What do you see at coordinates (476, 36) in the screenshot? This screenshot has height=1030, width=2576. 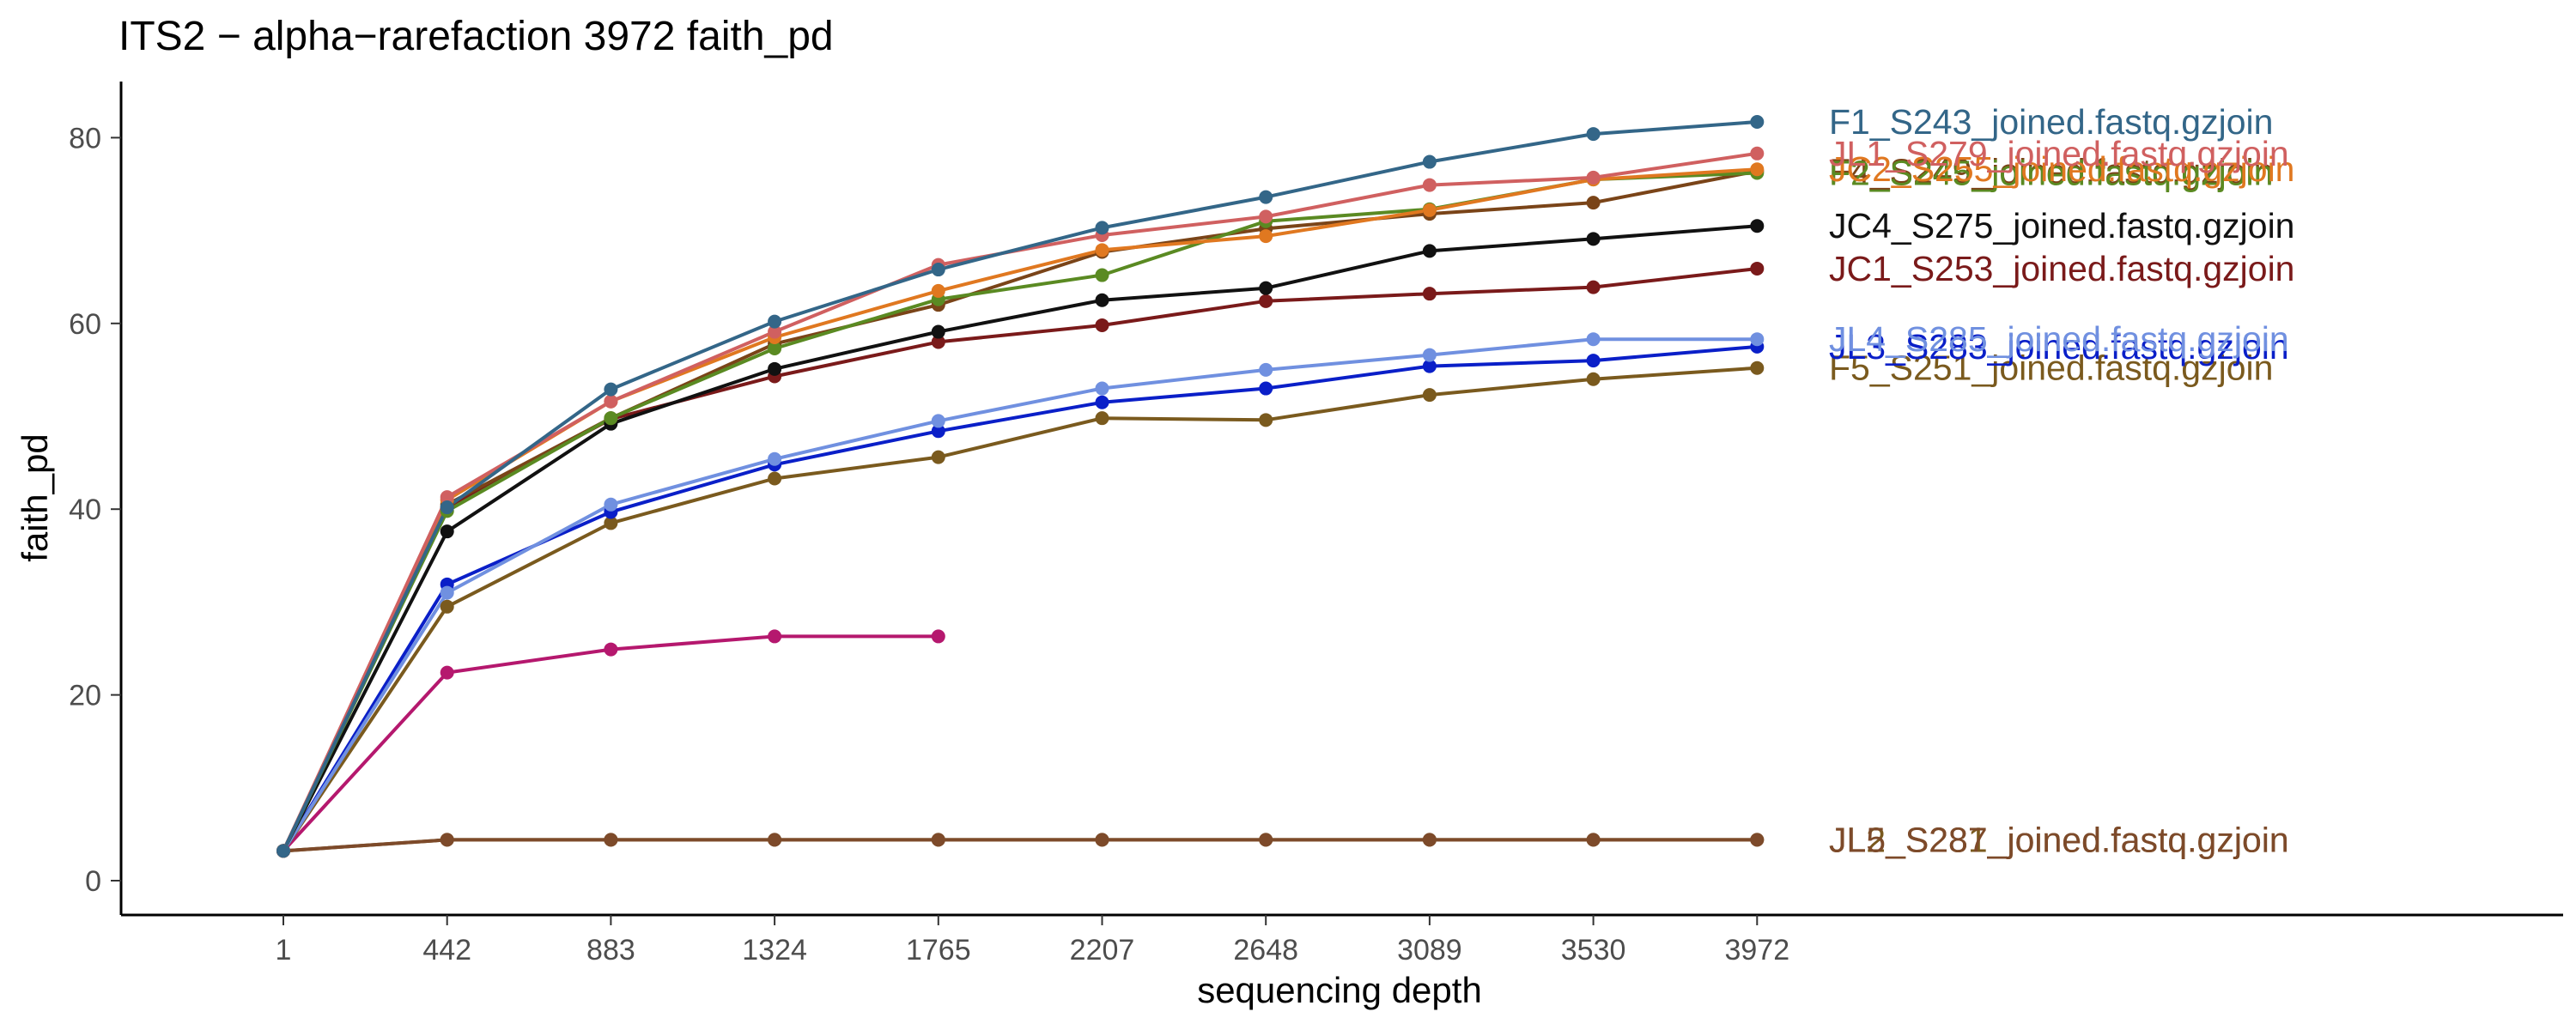 I see `chart-title: ITS2 − alpha−rarefaction 3972 faith_pd` at bounding box center [476, 36].